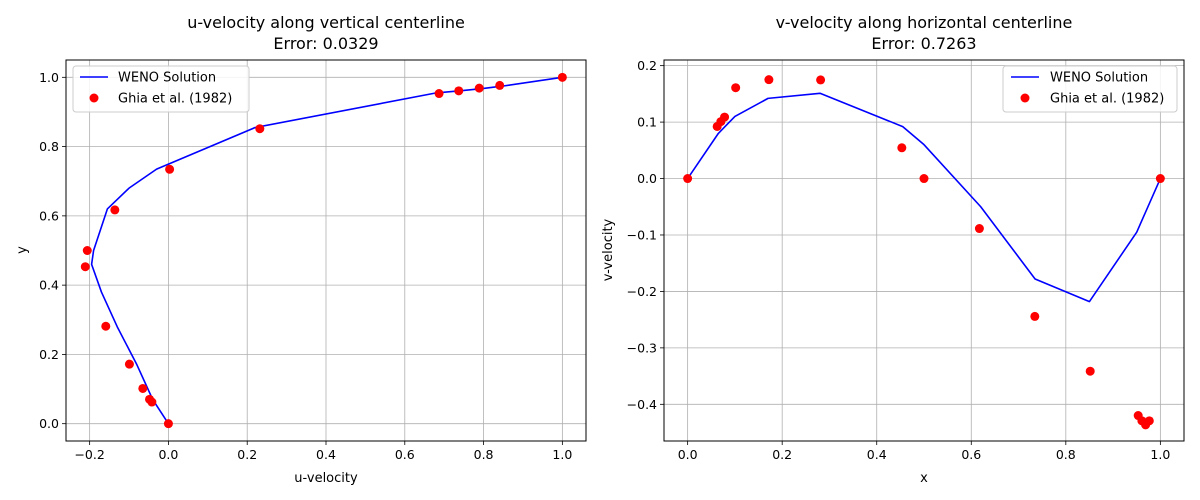 The width and height of the screenshot is (1200, 500). Describe the element at coordinates (608, 249) in the screenshot. I see `y-axis-label: v-velocity` at that location.